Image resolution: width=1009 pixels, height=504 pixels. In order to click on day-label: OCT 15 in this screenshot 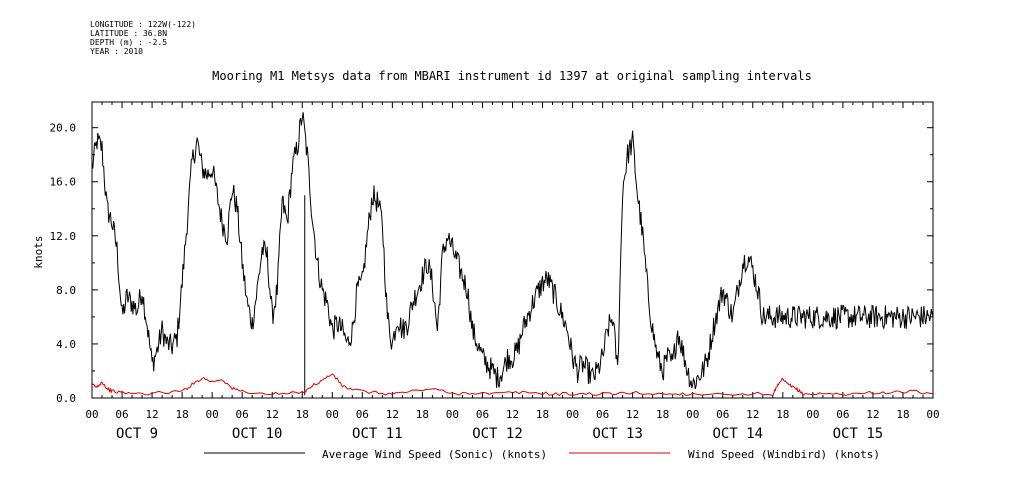, I will do `click(858, 434)`.